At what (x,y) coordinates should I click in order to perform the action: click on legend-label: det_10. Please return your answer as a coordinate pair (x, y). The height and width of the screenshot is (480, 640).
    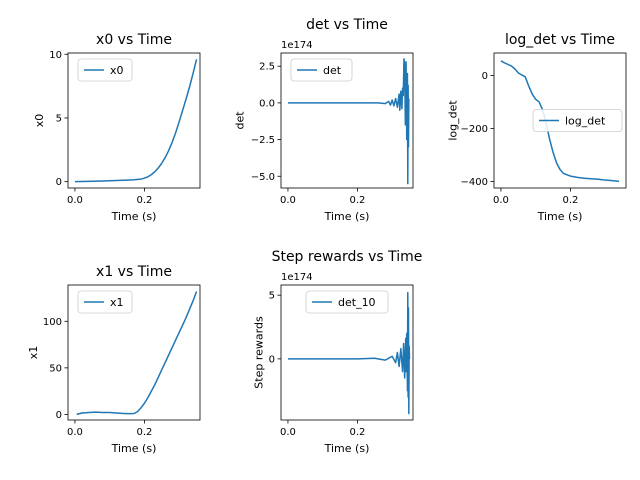
    Looking at the image, I should click on (357, 302).